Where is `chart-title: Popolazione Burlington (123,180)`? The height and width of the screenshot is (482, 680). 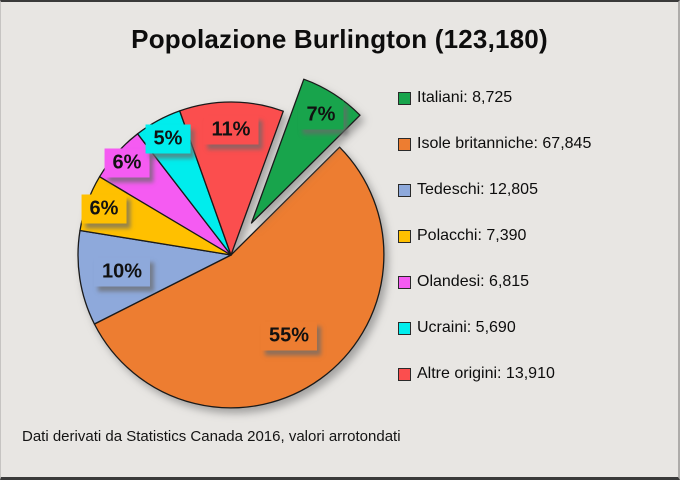
chart-title: Popolazione Burlington (123,180) is located at coordinates (339, 39).